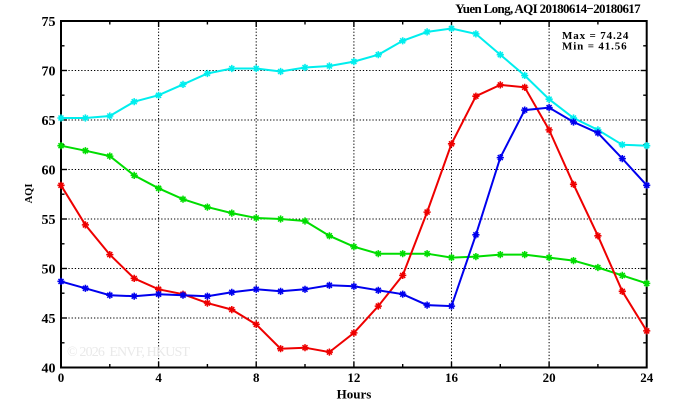 This screenshot has width=674, height=409. I want to click on svg-text: 65, so click(49, 121).